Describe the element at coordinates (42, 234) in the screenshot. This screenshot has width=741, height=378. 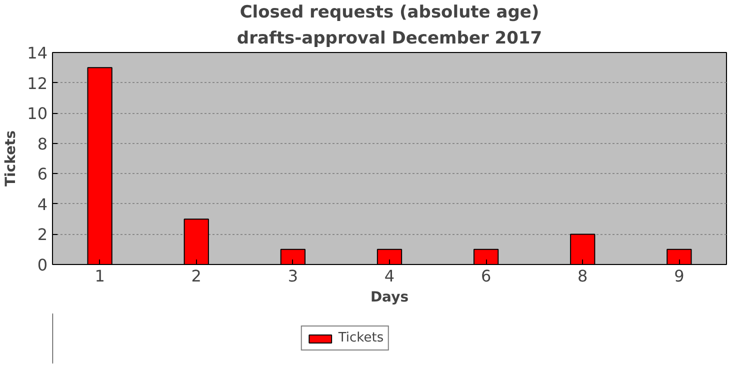
I see `y-tick-label: 2` at that location.